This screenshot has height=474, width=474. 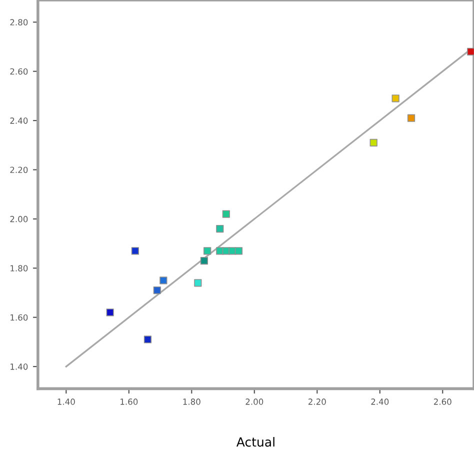 What do you see at coordinates (19, 121) in the screenshot?
I see `y-tick-label: 2.40` at bounding box center [19, 121].